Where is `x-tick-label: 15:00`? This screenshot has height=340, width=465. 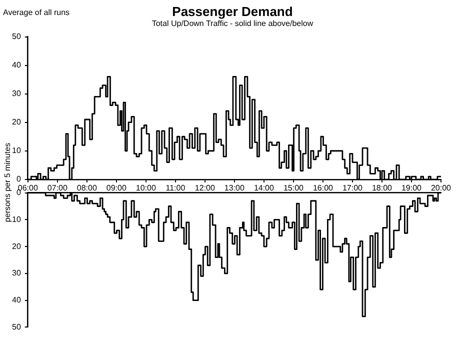 x-tick-label: 15:00 is located at coordinates (293, 187).